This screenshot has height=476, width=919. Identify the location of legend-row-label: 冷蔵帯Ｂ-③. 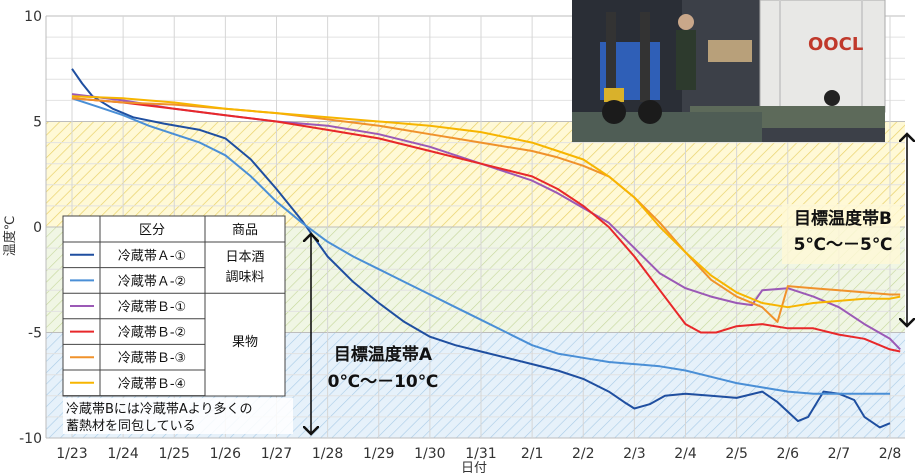
(152, 358).